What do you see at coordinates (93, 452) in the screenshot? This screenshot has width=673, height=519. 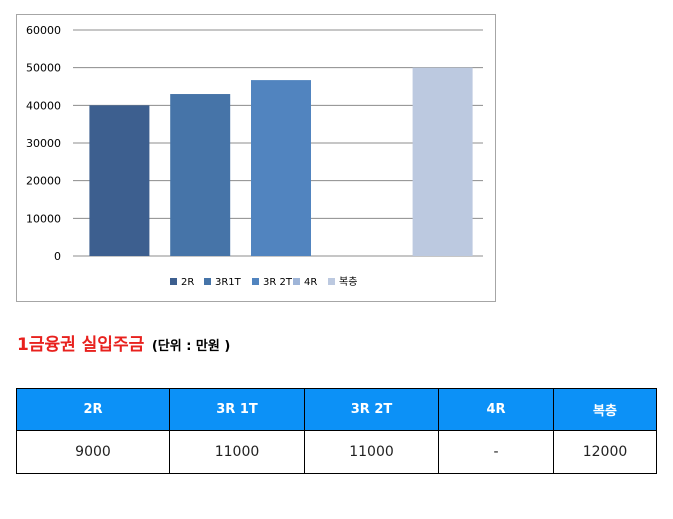 I see `table-cell: 9000` at bounding box center [93, 452].